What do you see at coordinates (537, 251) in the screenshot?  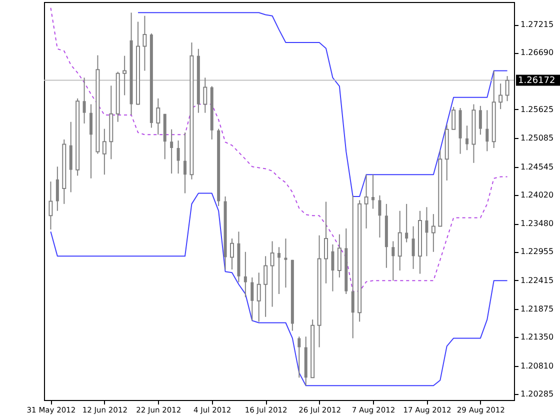 I see `y-tick-label: 1.22955` at bounding box center [537, 251].